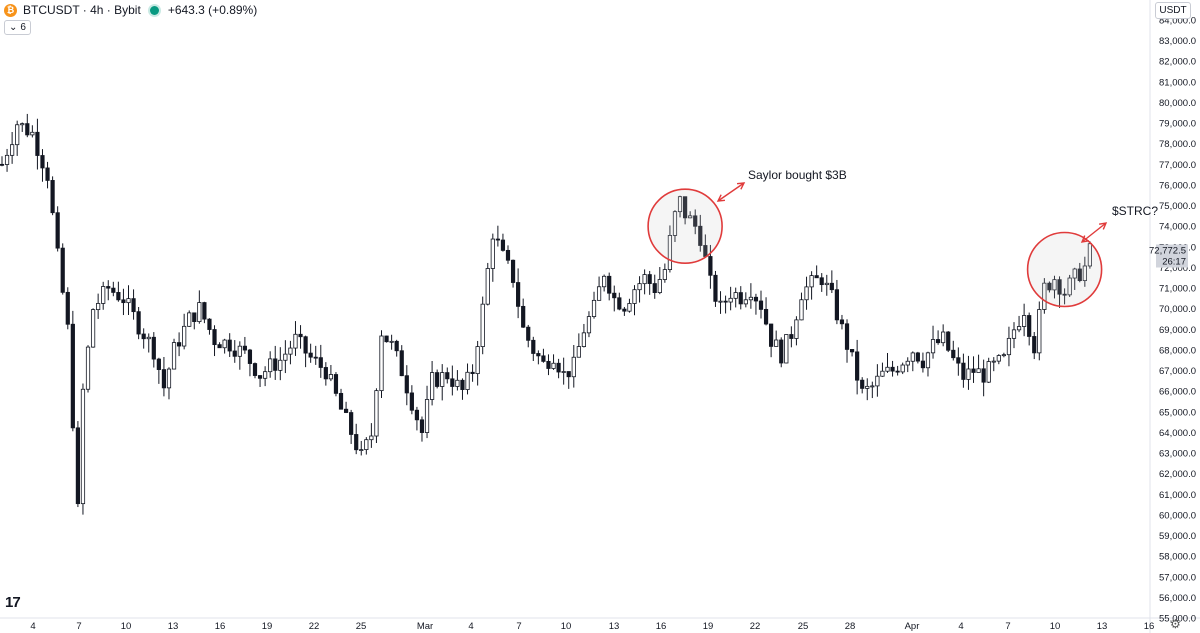 The width and height of the screenshot is (1200, 633). What do you see at coordinates (518, 626) in the screenshot?
I see `x-tick-label: 7` at bounding box center [518, 626].